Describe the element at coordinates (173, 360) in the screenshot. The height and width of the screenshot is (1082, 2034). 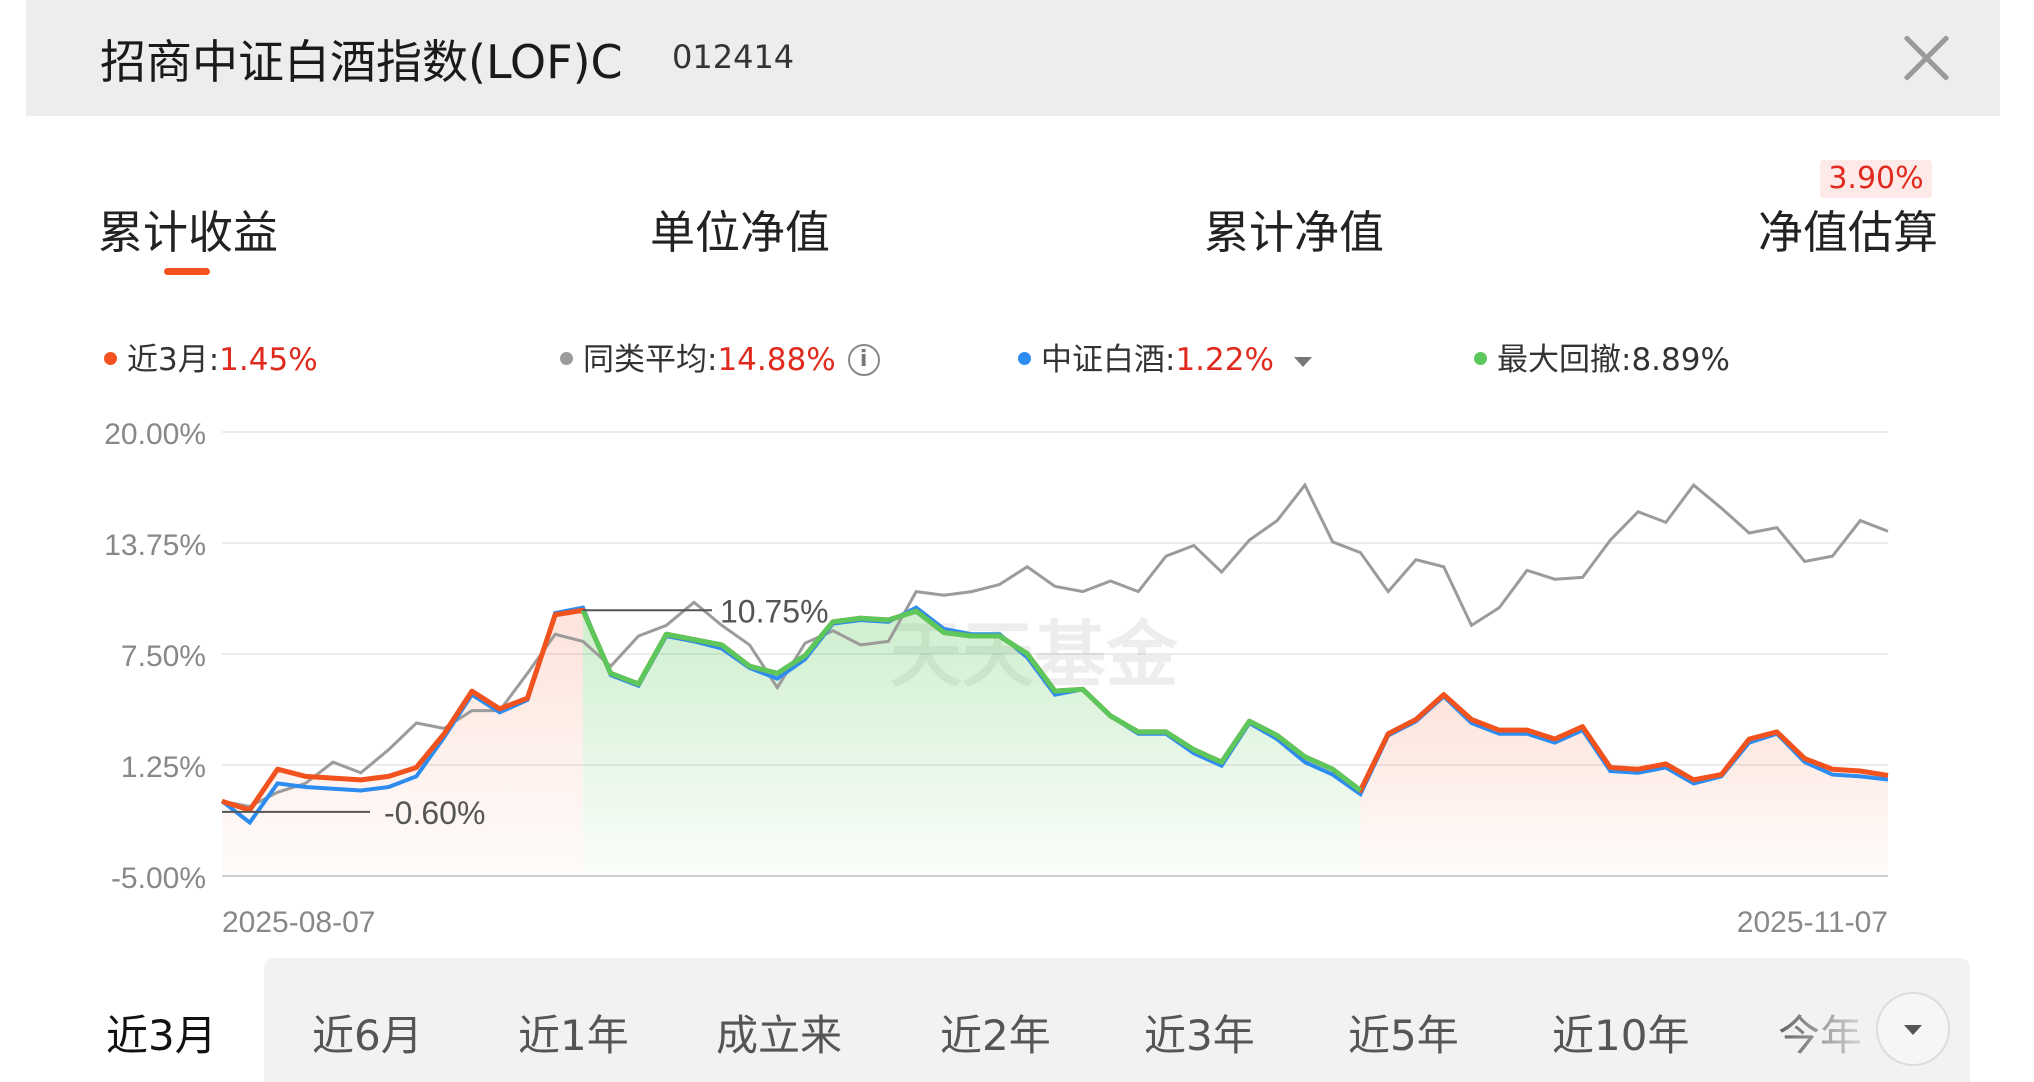
I see `legend-fund-label: 近3月:` at that location.